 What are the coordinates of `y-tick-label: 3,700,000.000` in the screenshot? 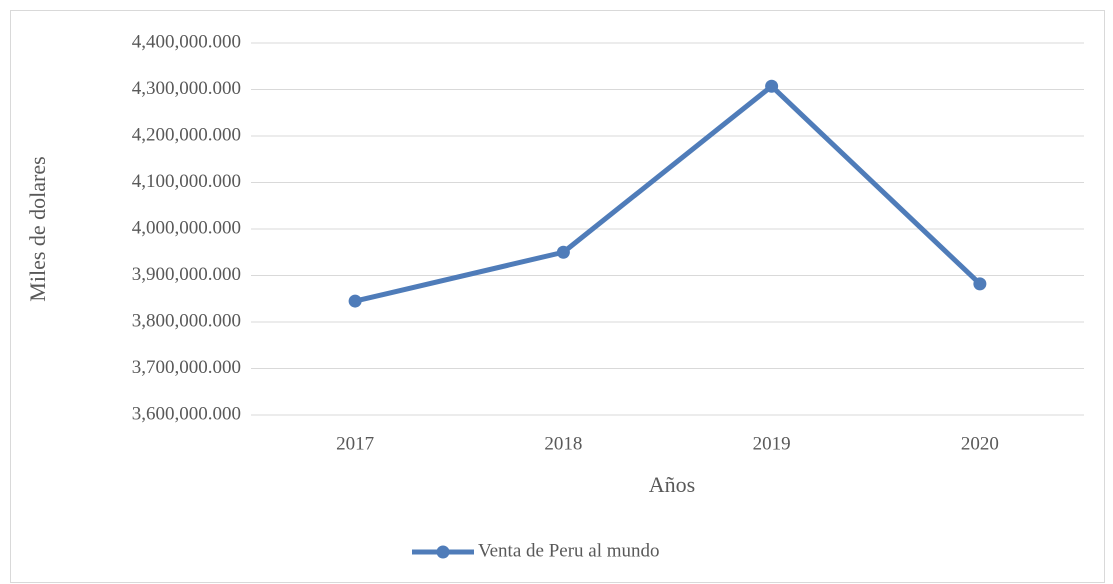 It's located at (186, 367).